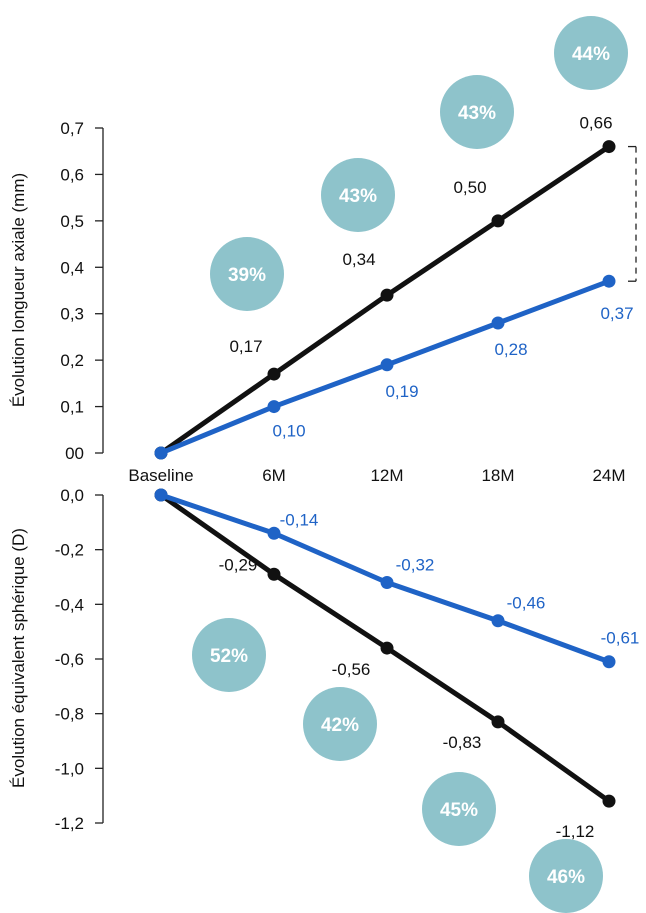 This screenshot has width=646, height=913. I want to click on y-tick-label: 00, so click(74, 453).